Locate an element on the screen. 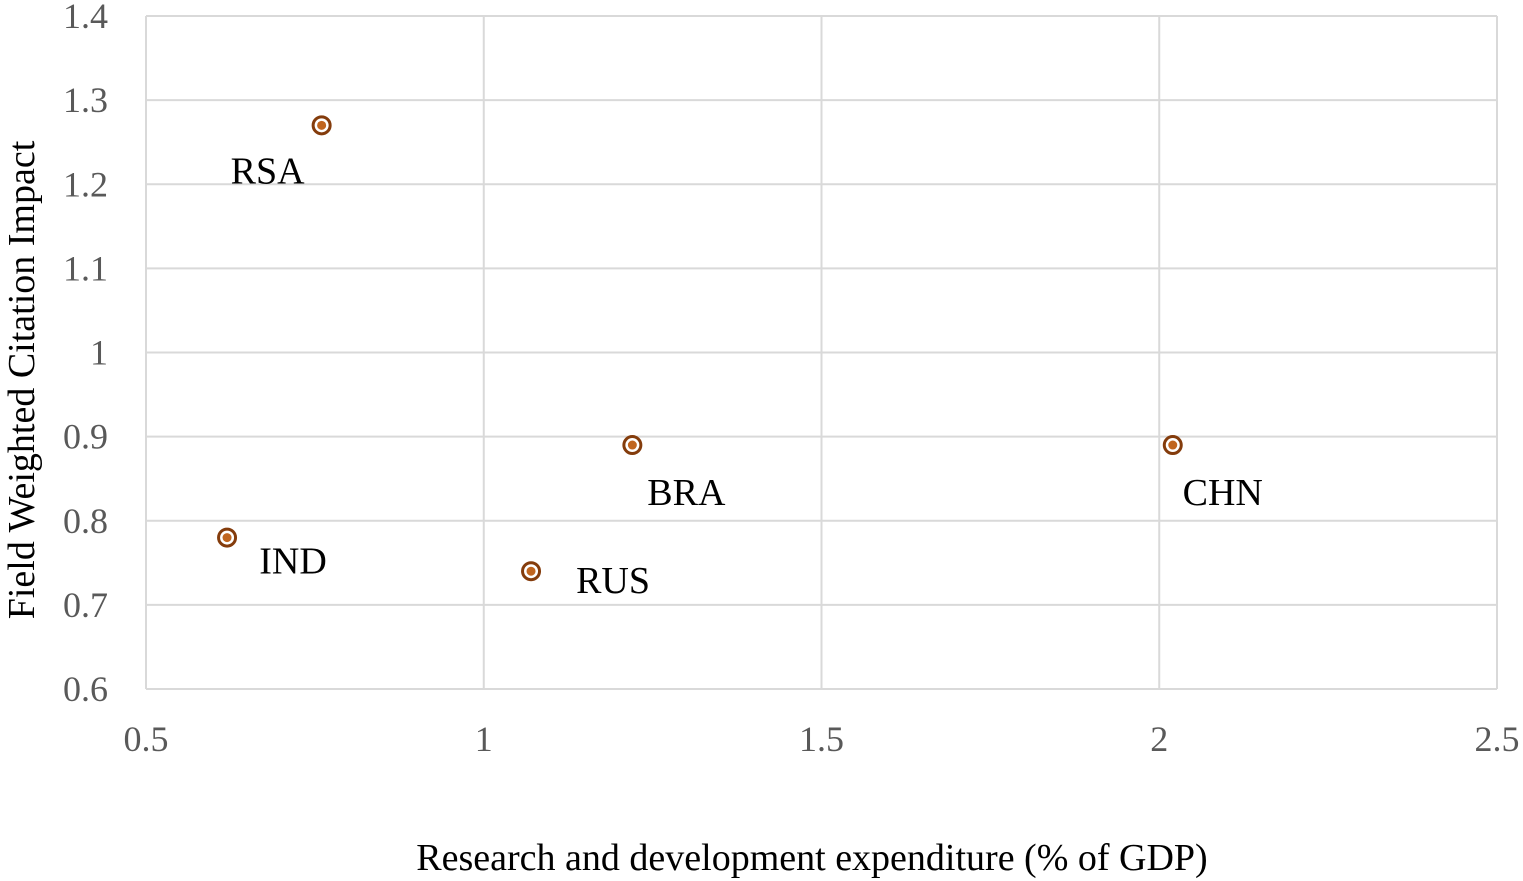  x-tick-label: 2 is located at coordinates (1159, 739).